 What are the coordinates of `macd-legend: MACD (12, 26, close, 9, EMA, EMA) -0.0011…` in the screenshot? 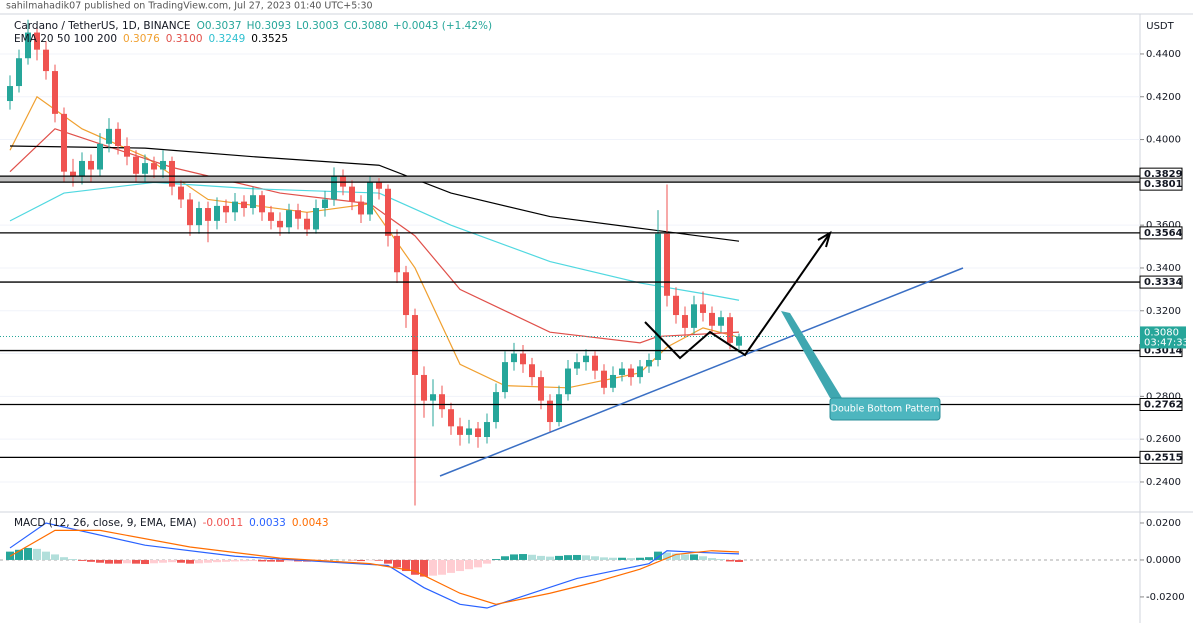 It's located at (171, 523).